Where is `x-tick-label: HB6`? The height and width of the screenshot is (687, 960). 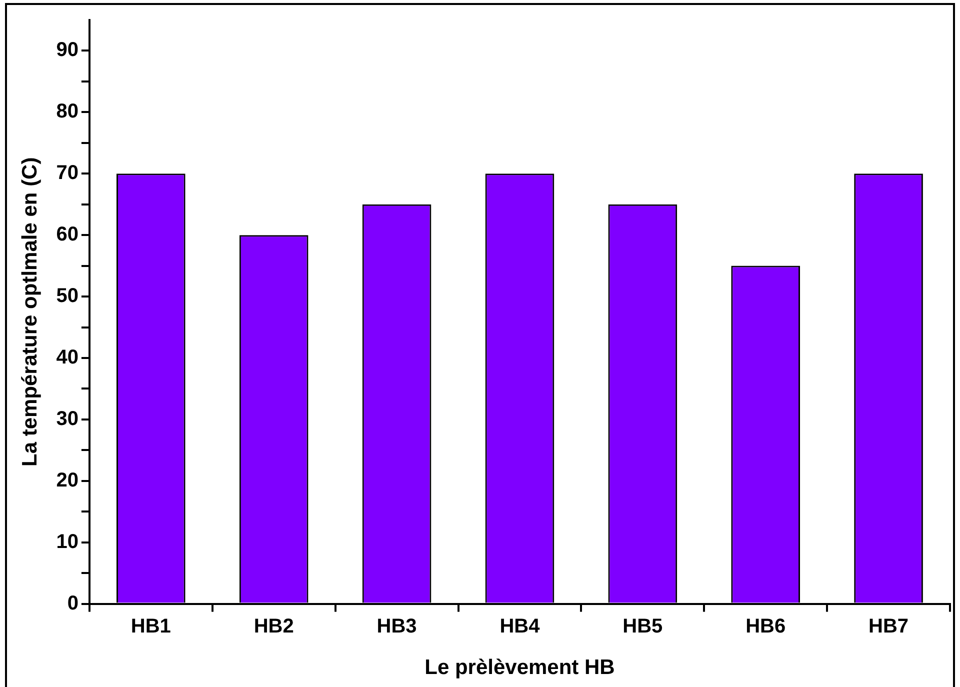 x-tick-label: HB6 is located at coordinates (766, 626).